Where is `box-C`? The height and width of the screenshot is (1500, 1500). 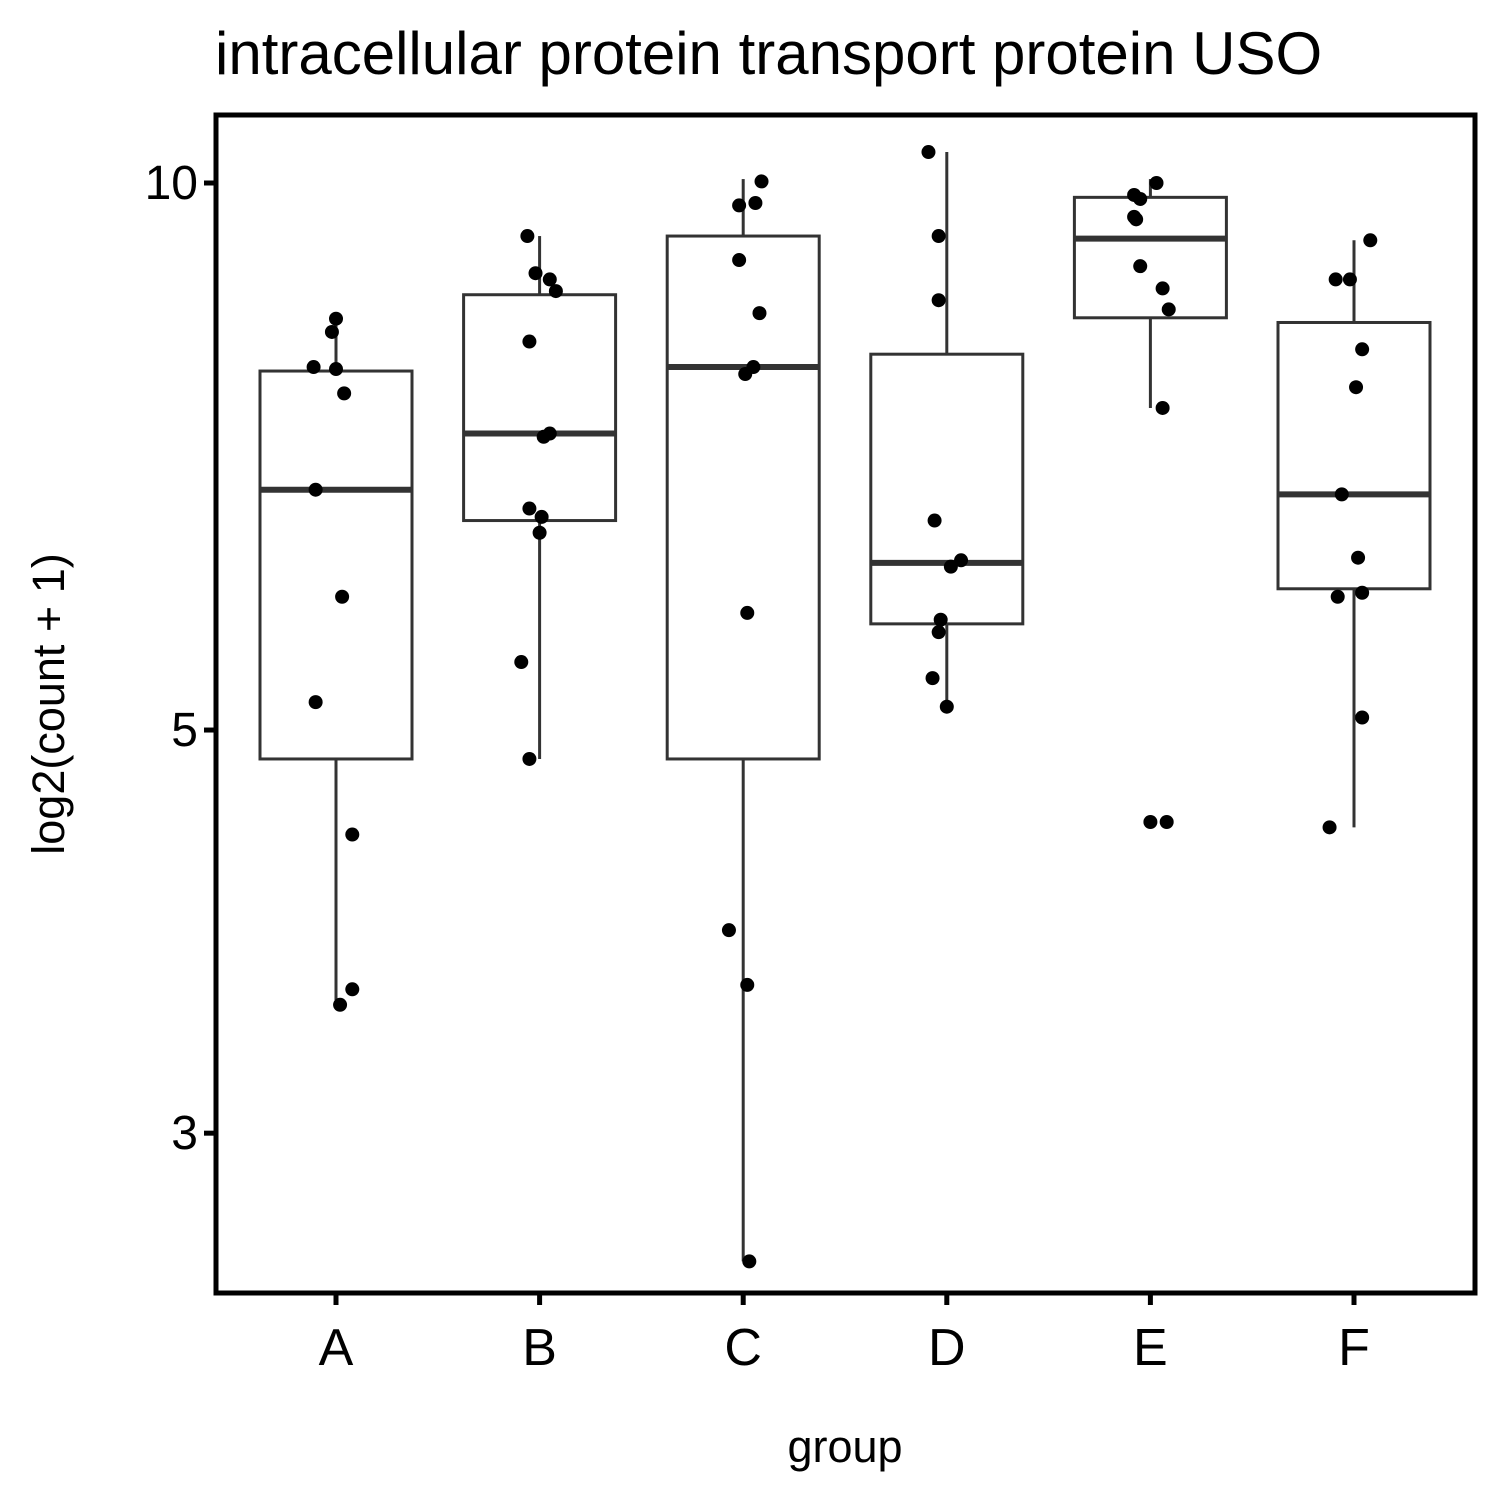
box-C is located at coordinates (743, 720).